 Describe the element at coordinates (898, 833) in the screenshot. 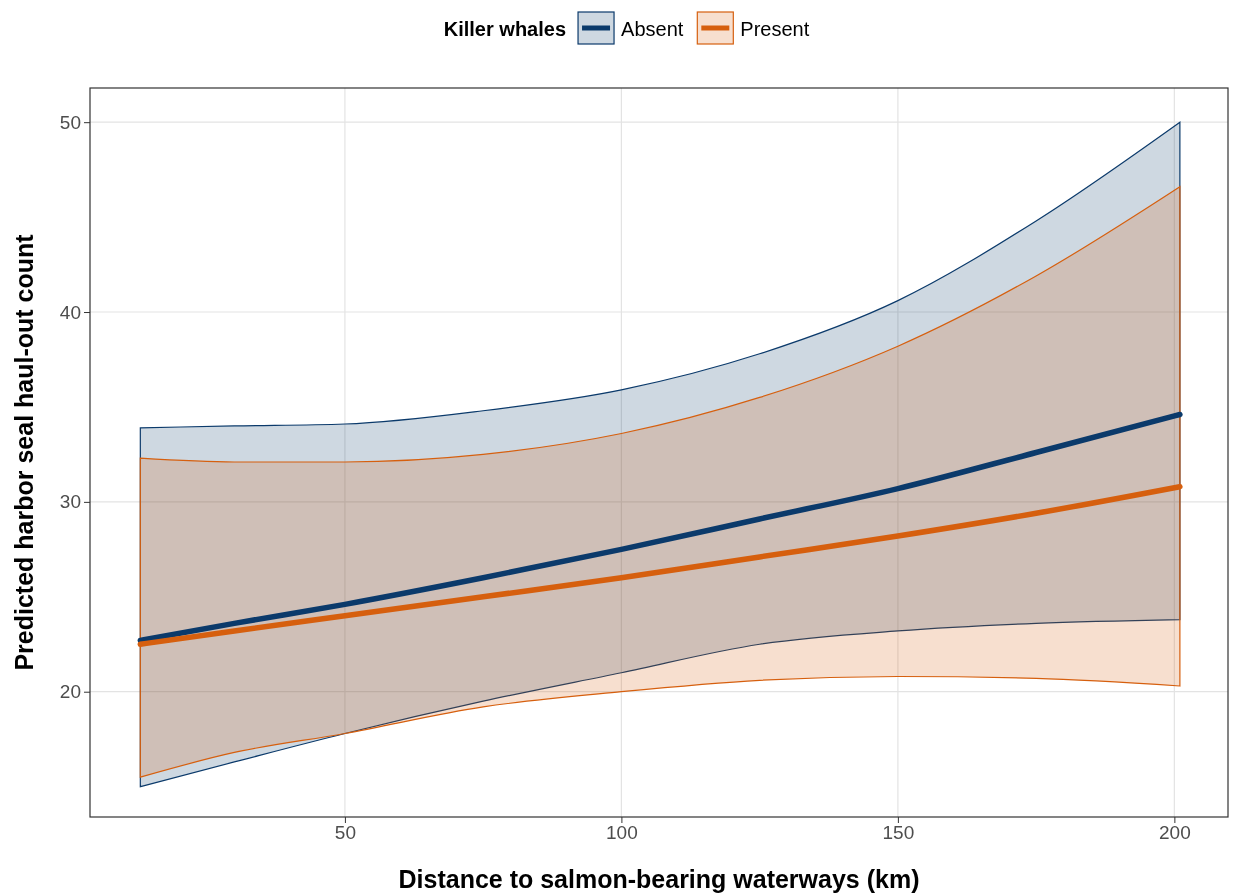

I see `x-tick-label: 150` at that location.